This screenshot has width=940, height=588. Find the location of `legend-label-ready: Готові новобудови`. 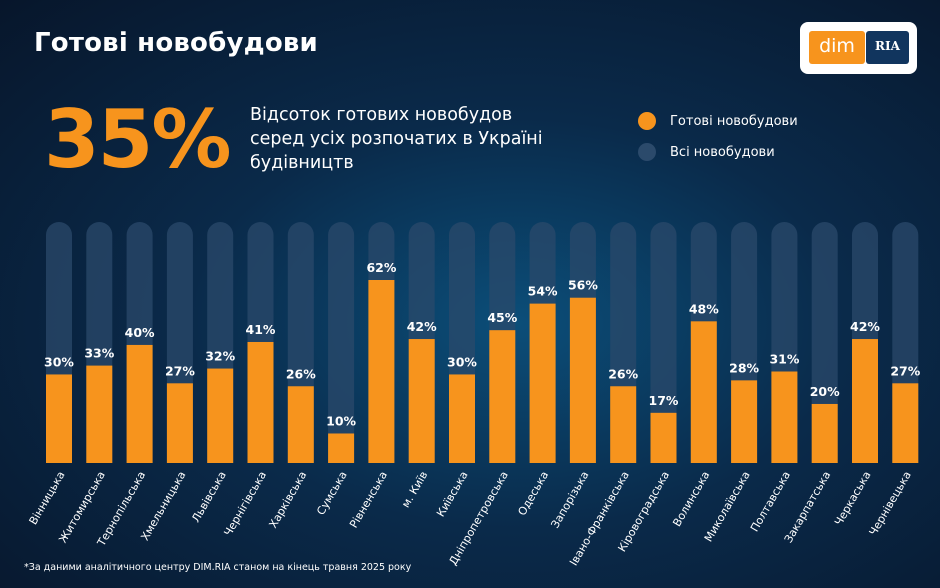

legend-label-ready: Готові новобудови is located at coordinates (734, 121).